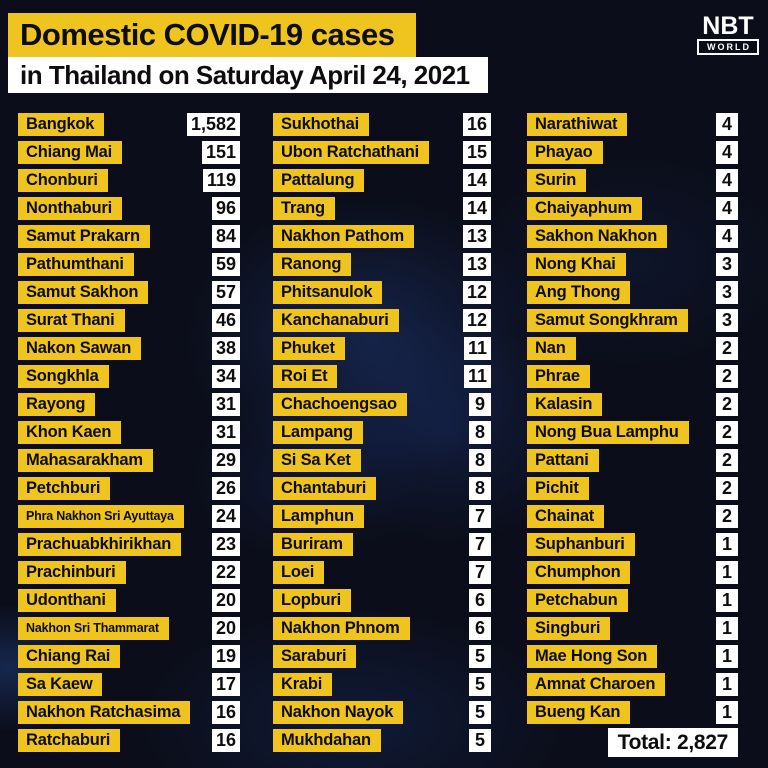  Describe the element at coordinates (129, 376) in the screenshot. I see `province-row: Songkhla 34` at that location.